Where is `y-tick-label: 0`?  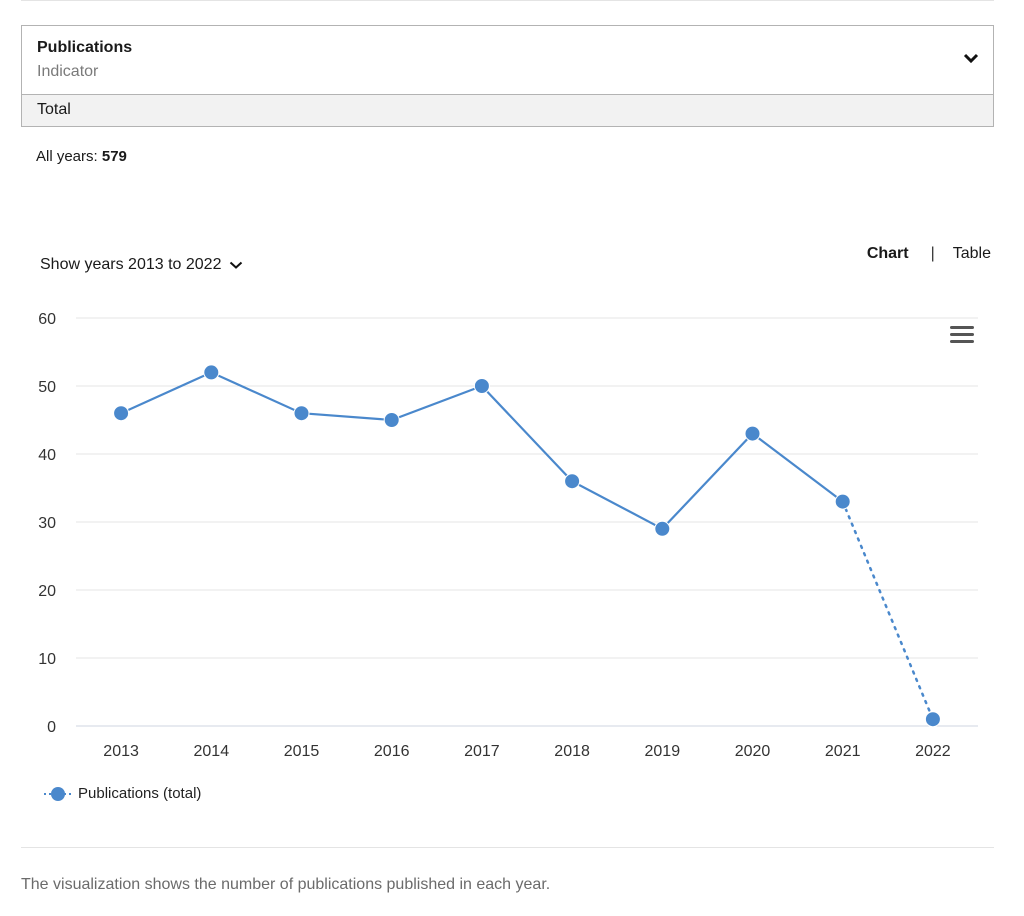
y-tick-label: 0 is located at coordinates (51, 727).